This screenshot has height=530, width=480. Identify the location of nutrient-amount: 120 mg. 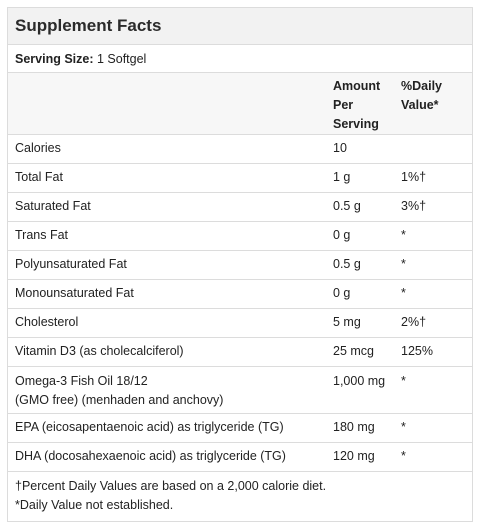
(358, 457).